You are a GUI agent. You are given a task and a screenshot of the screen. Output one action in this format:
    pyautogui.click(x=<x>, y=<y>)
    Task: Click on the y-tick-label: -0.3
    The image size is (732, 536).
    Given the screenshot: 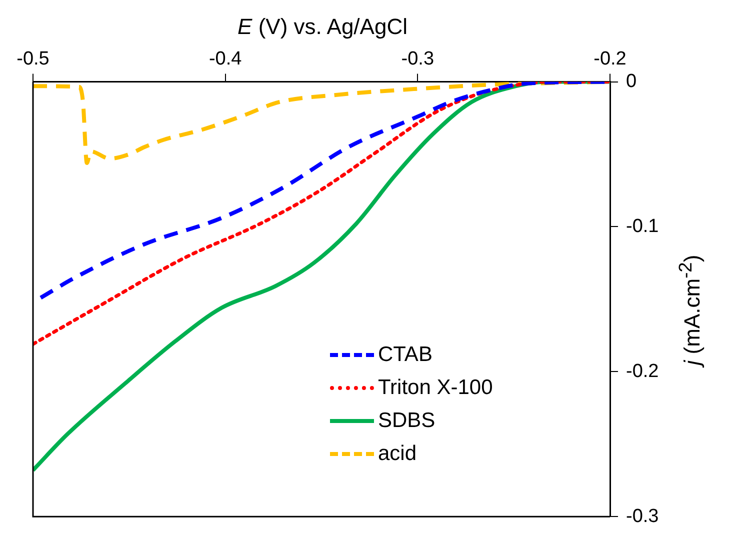 What is the action you would take?
    pyautogui.click(x=642, y=516)
    